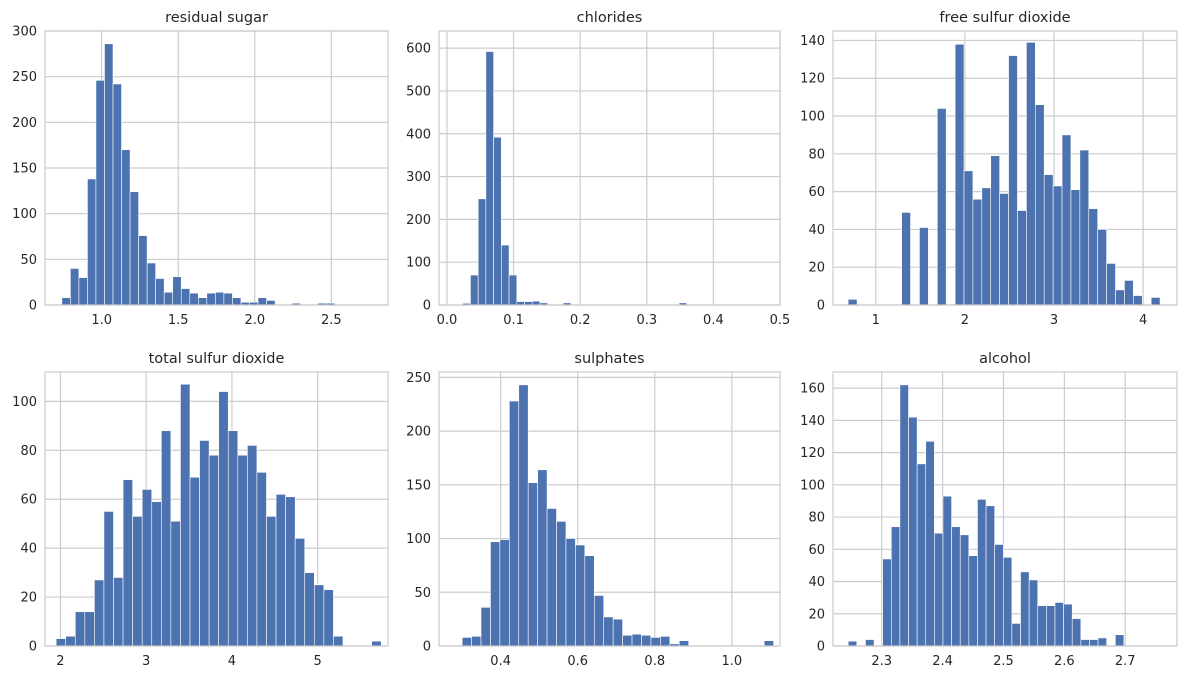  Describe the element at coordinates (24, 32) in the screenshot. I see `residual-sugar-y-tick-label: 300` at that location.